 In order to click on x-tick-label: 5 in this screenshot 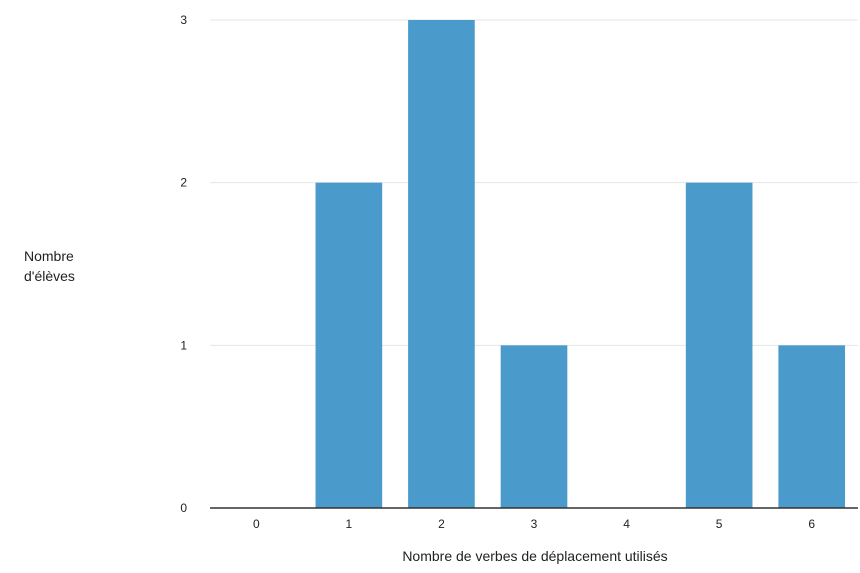, I will do `click(719, 524)`.